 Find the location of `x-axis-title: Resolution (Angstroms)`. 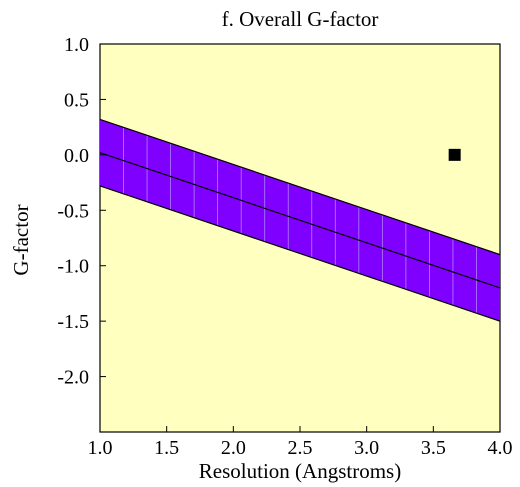

x-axis-title: Resolution (Angstroms) is located at coordinates (300, 471).